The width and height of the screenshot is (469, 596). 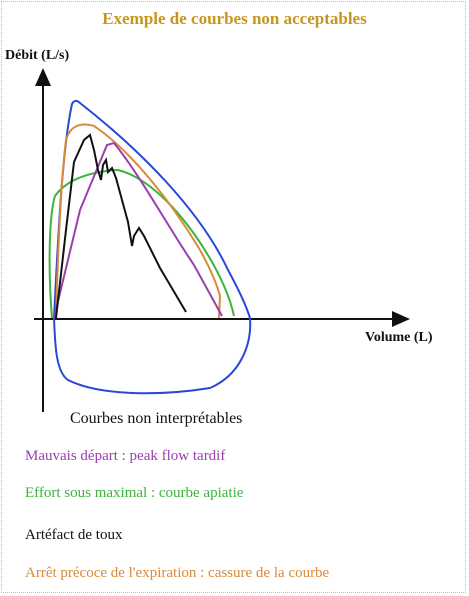 What do you see at coordinates (134, 493) in the screenshot?
I see `legend-submaximal: Effort sous maximal : courbe apiatie` at bounding box center [134, 493].